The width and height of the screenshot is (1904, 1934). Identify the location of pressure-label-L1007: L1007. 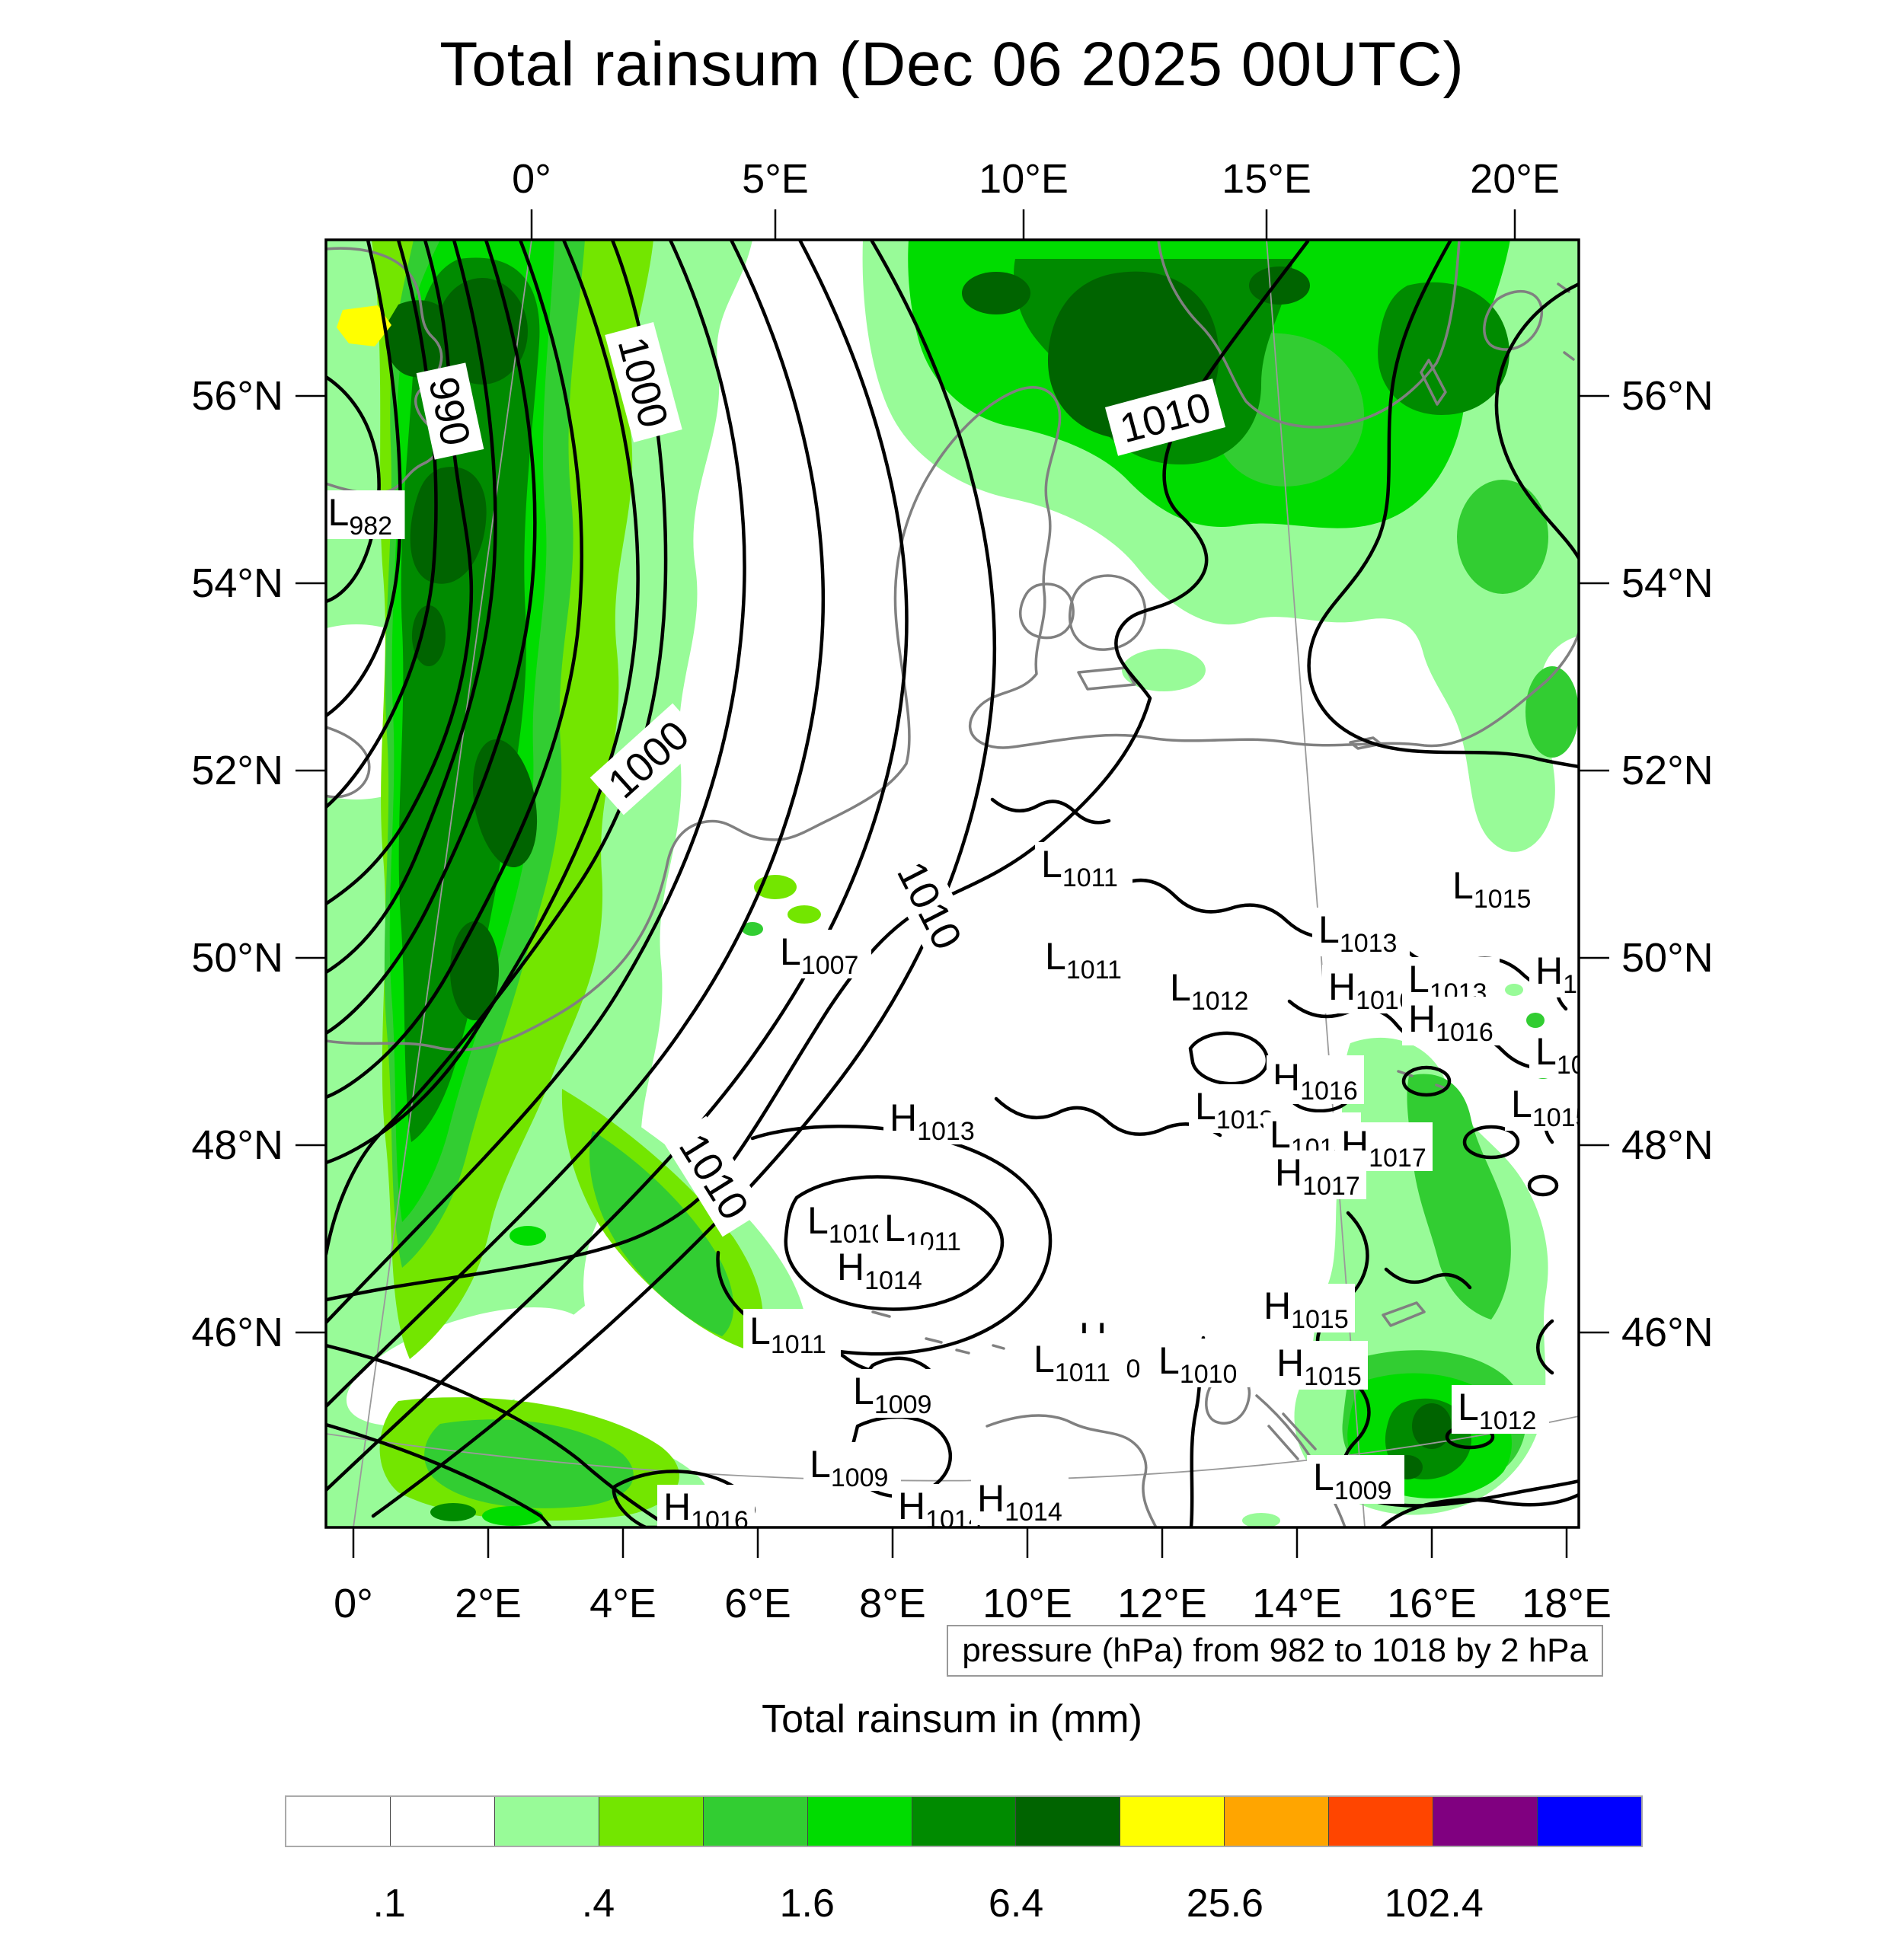
(819, 955).